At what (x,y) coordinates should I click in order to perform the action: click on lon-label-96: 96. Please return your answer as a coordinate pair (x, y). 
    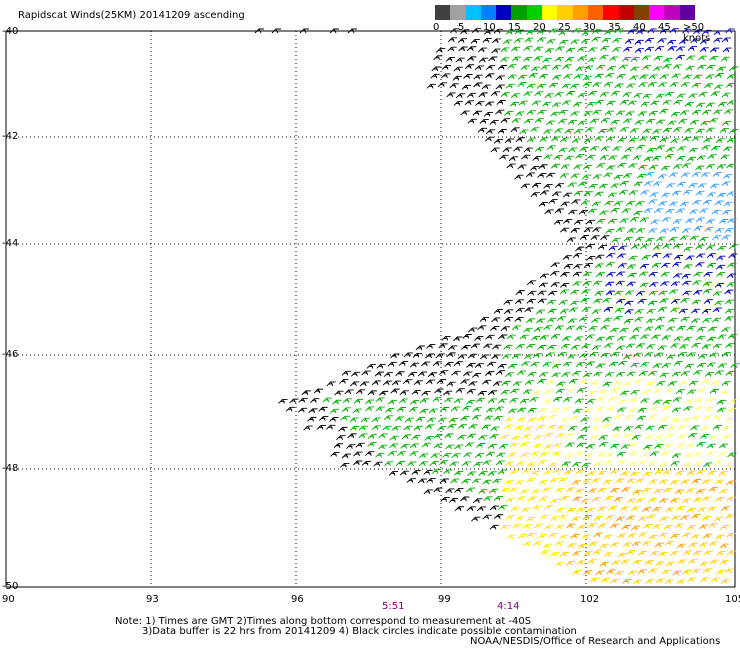
    Looking at the image, I should click on (297, 599).